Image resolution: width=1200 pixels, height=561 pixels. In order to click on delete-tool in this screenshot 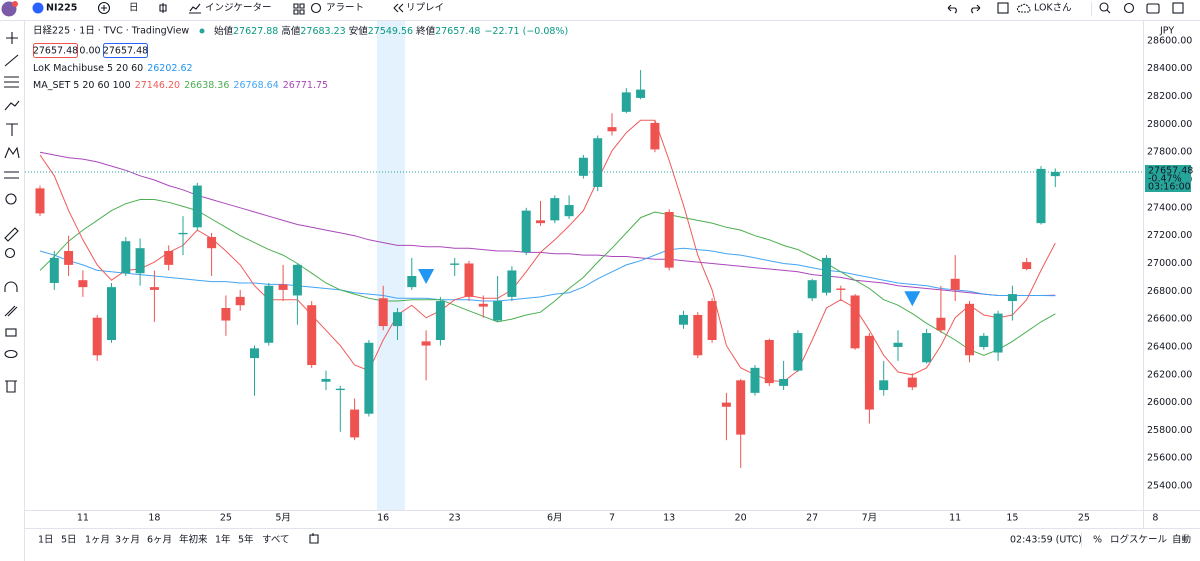, I will do `click(11, 386)`.